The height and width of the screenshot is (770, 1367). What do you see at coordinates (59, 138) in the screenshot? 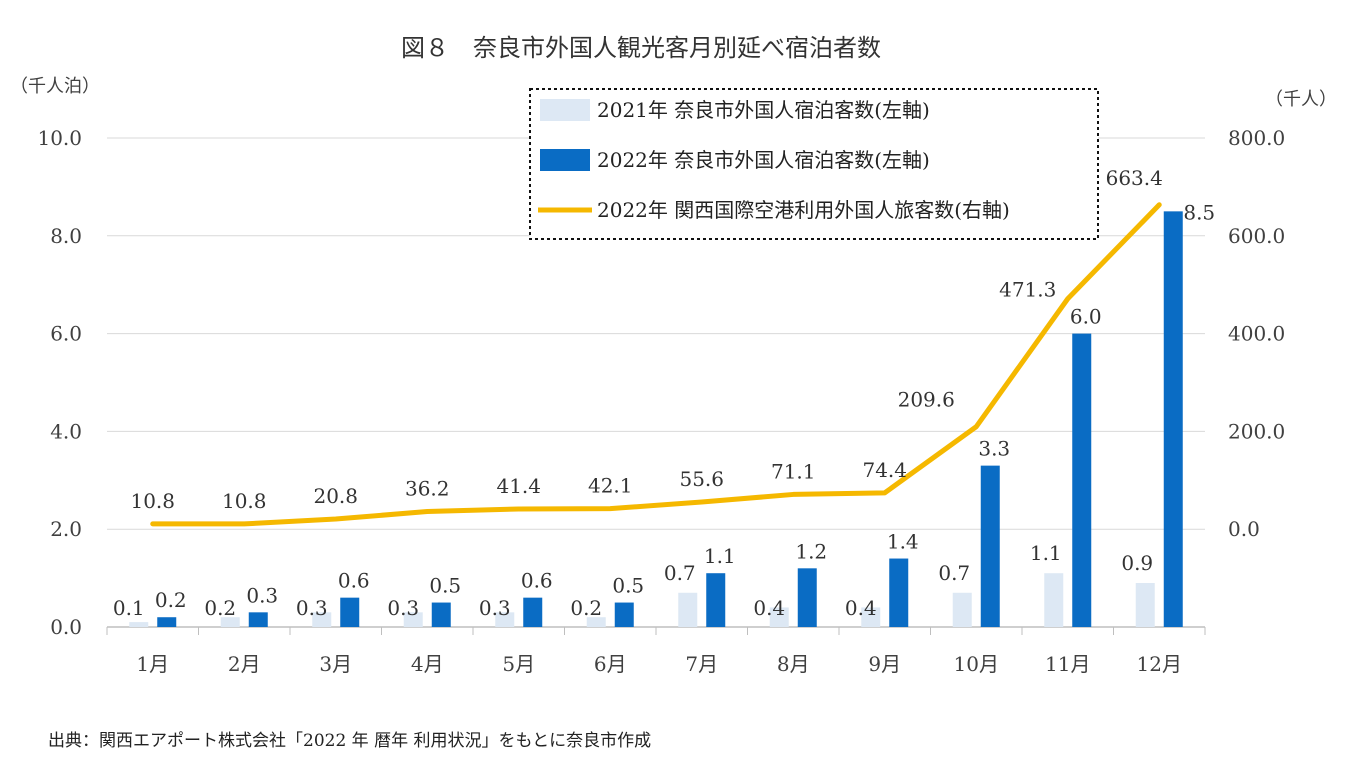
I see `left-tick-label: 10.0` at bounding box center [59, 138].